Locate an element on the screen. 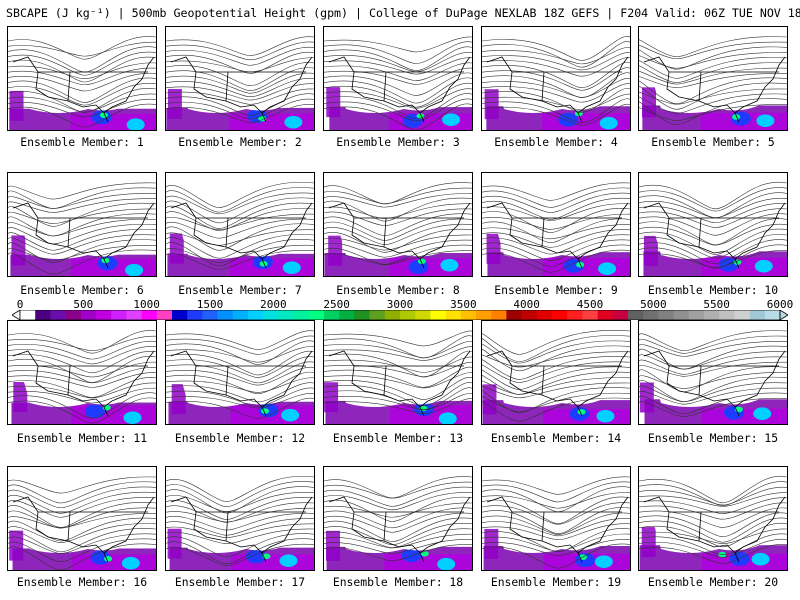  colorbar-frame is located at coordinates (400, 315).